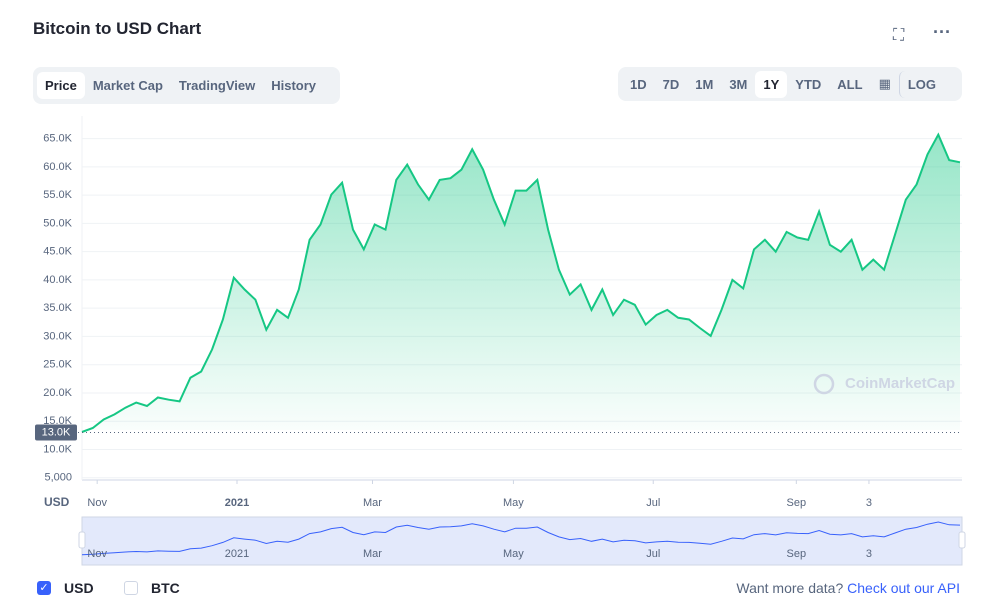 The height and width of the screenshot is (611, 996). What do you see at coordinates (797, 554) in the screenshot?
I see `navigator-tick-label: Sep` at bounding box center [797, 554].